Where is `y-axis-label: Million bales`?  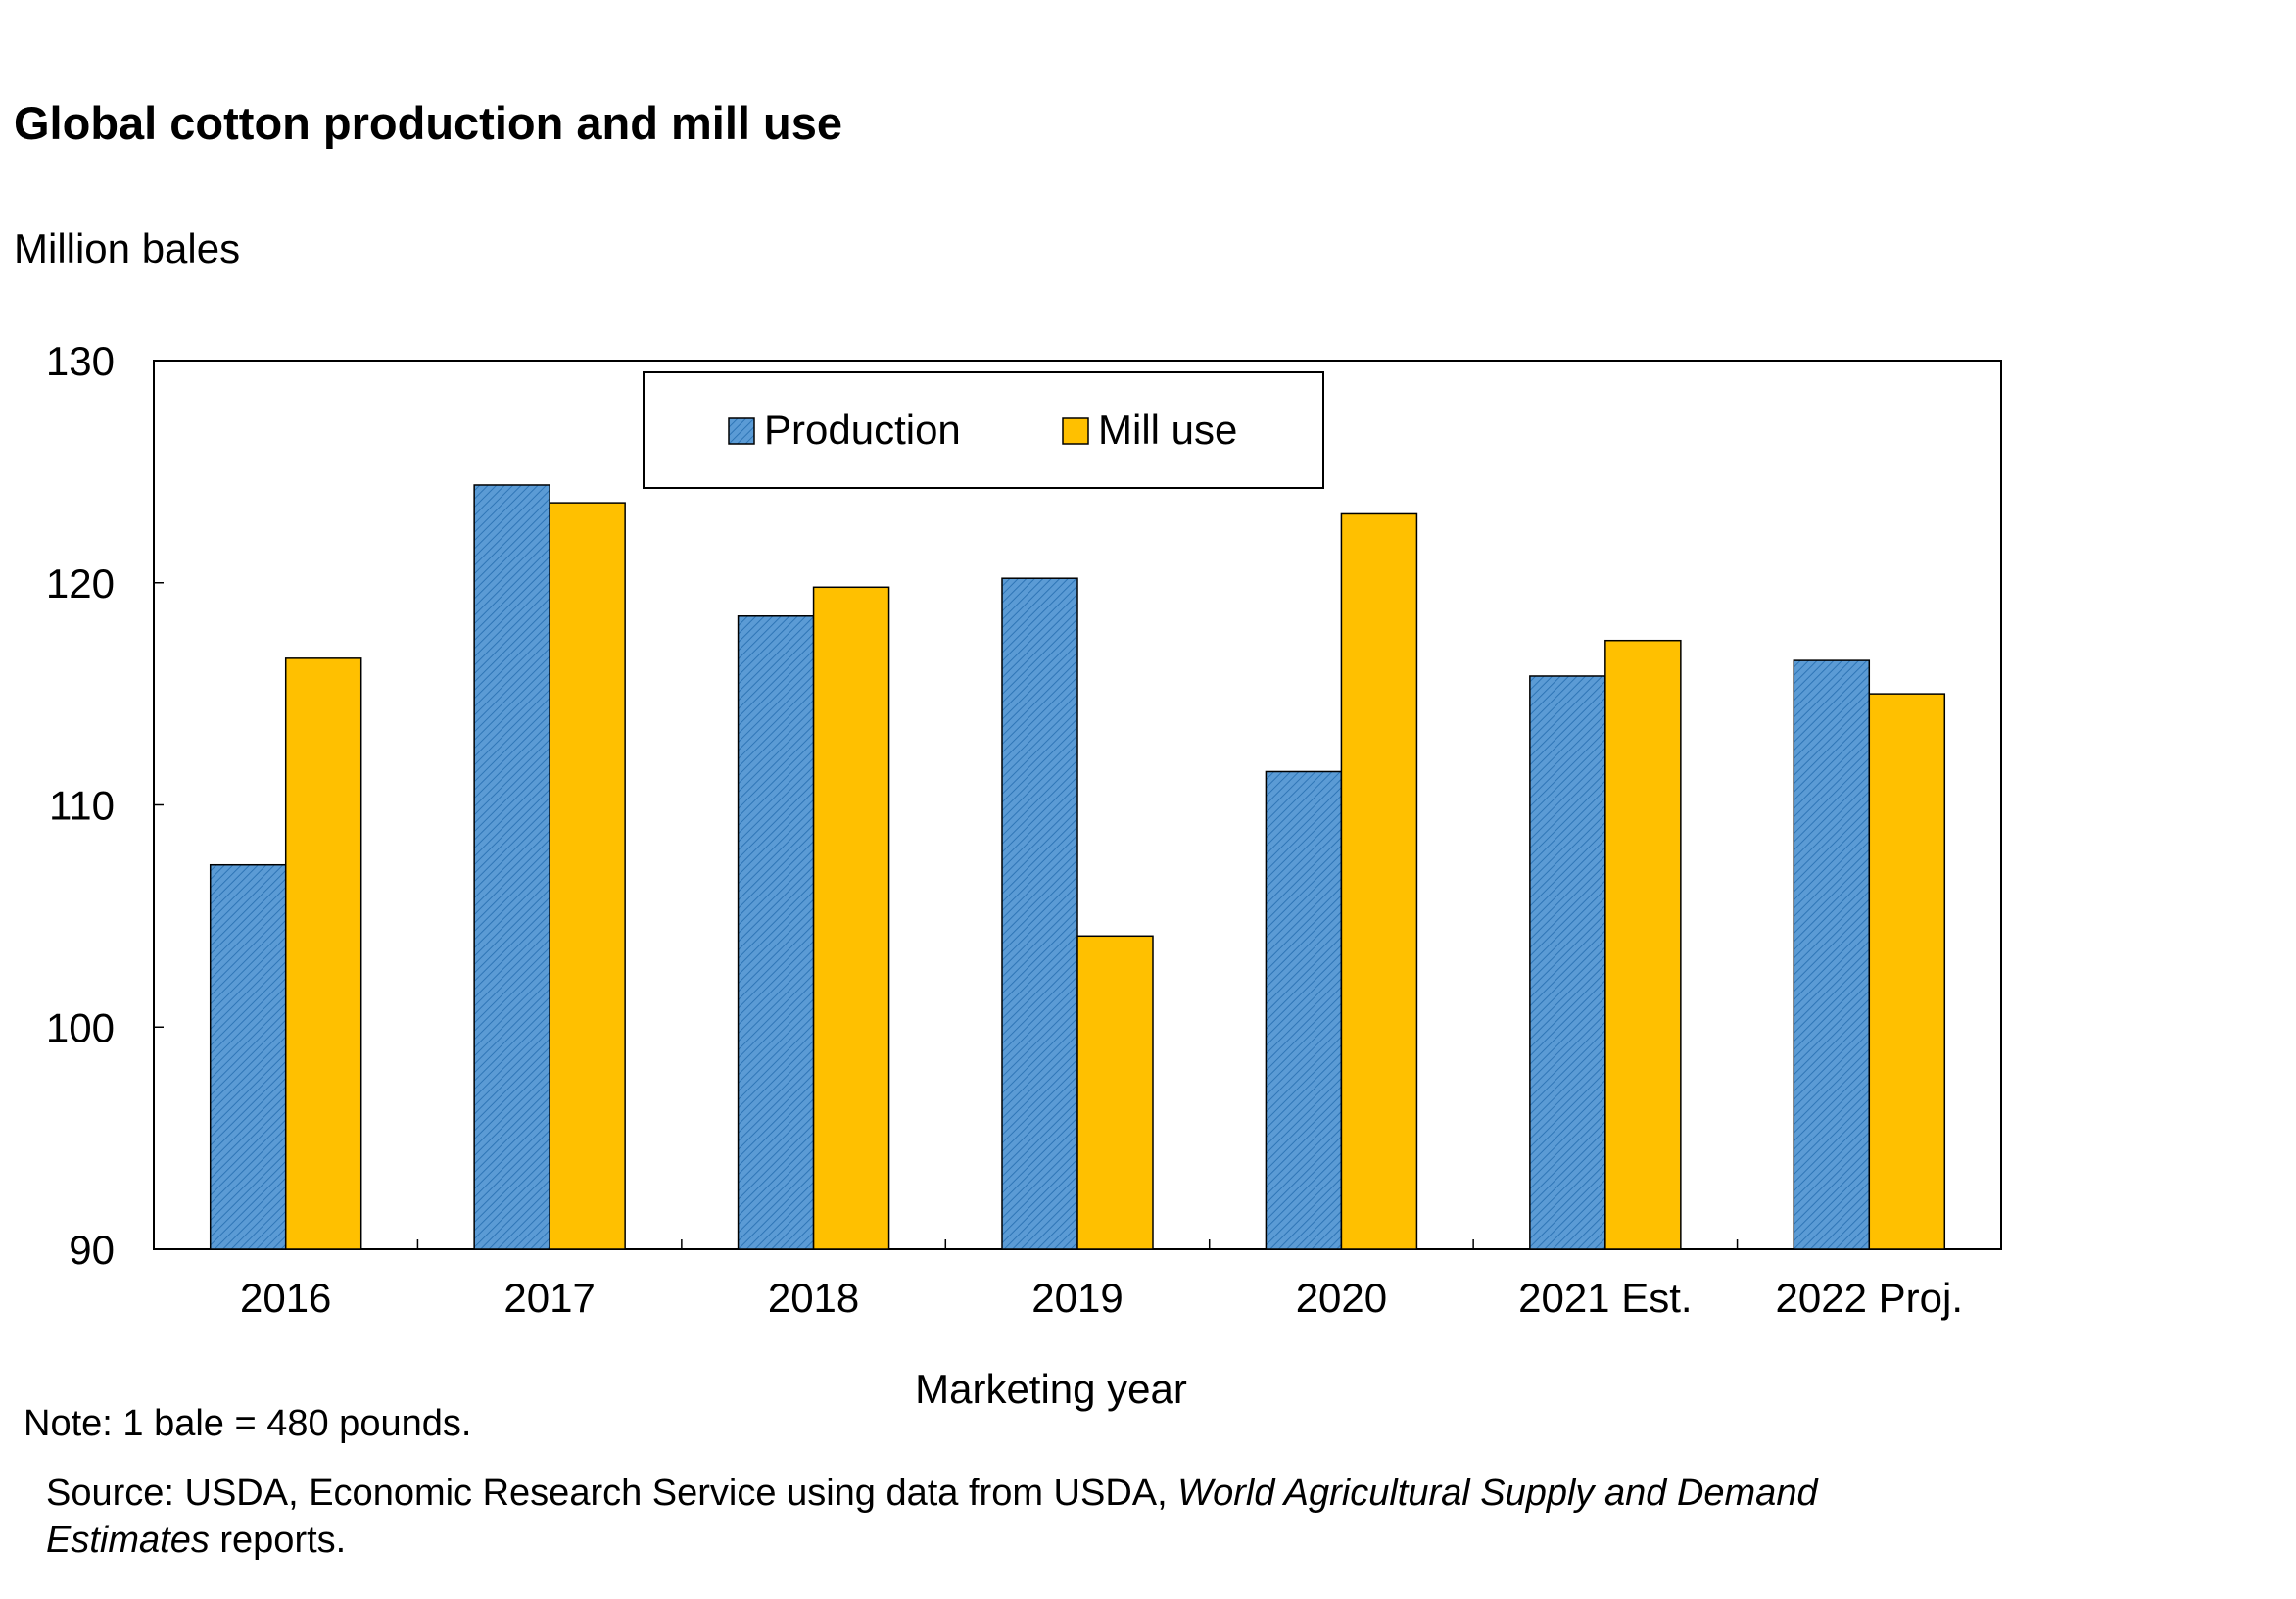
y-axis-label: Million bales is located at coordinates (127, 248).